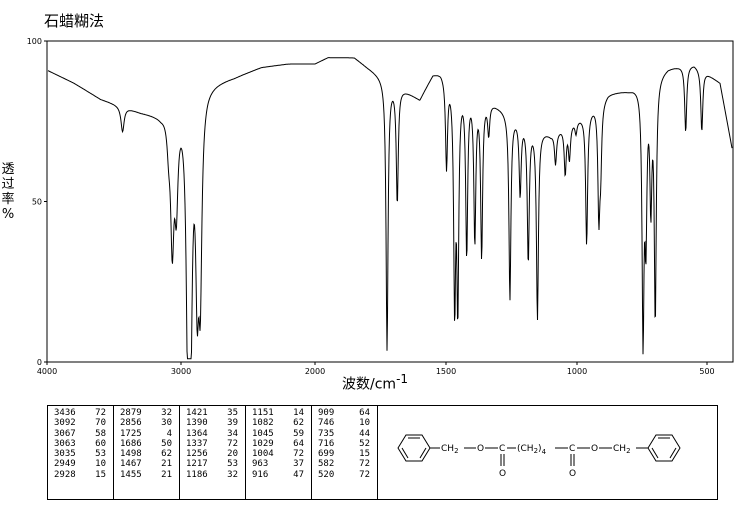  Describe the element at coordinates (263, 413) in the screenshot. I see `peak-wavenumber: 1151` at that location.